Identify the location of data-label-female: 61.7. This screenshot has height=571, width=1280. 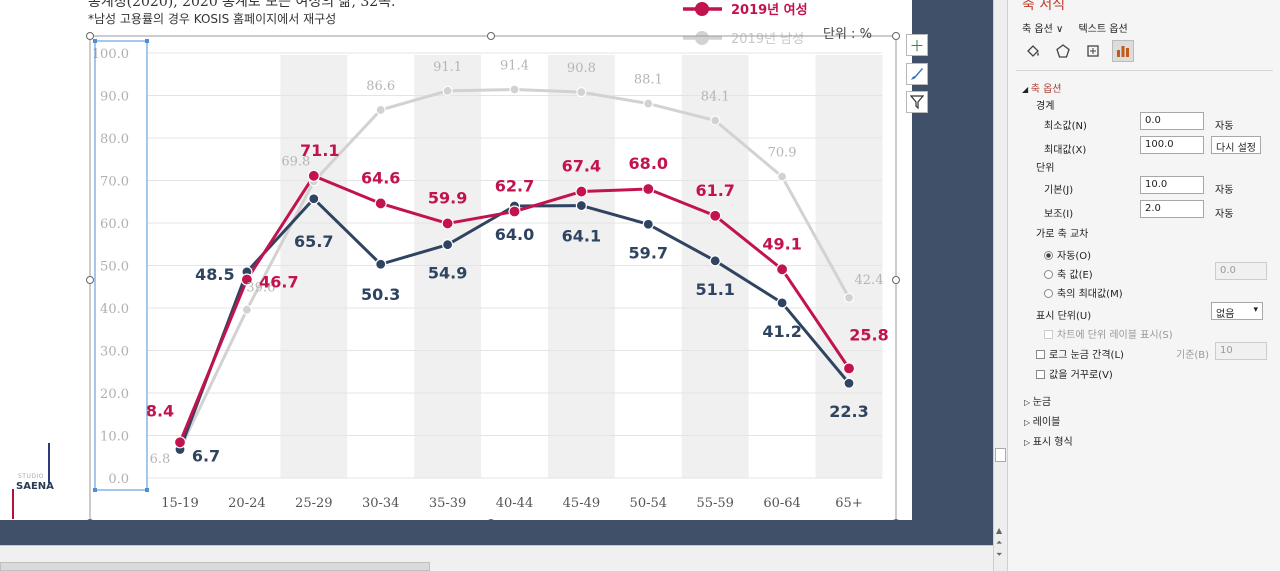
(714, 190).